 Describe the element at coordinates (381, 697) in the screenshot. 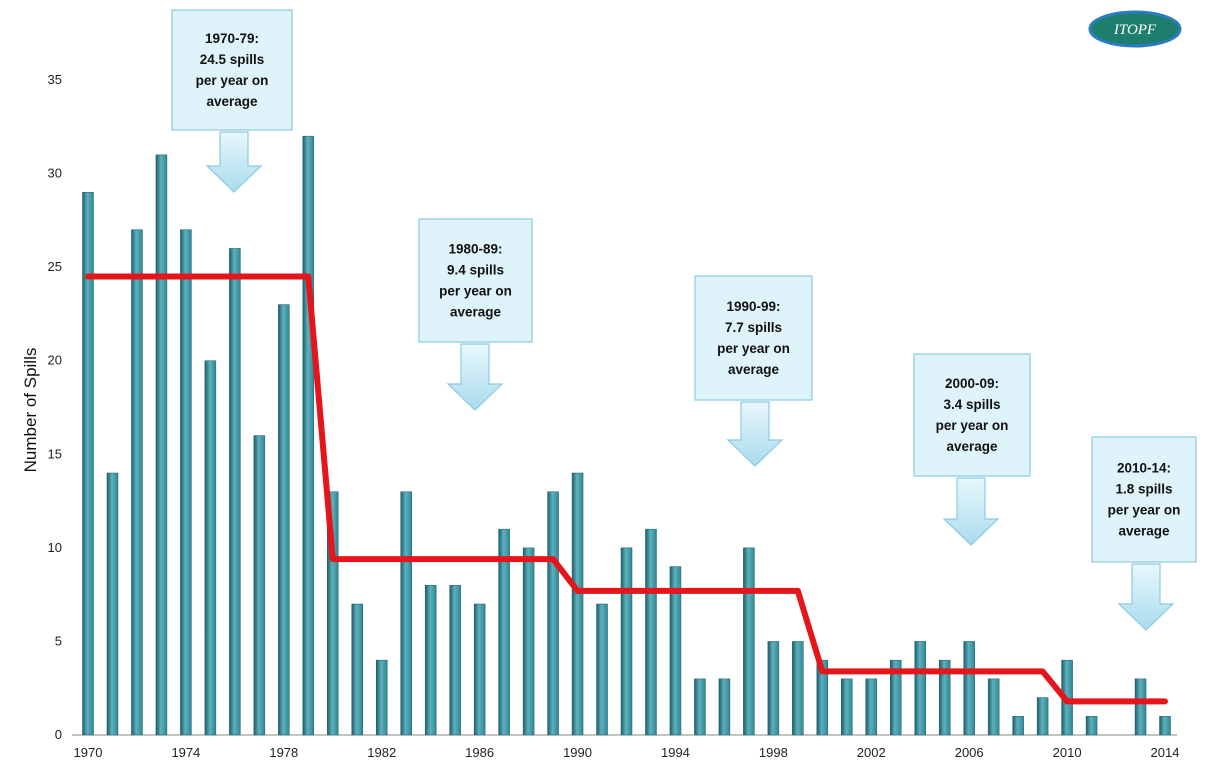

I see `bar-1982` at that location.